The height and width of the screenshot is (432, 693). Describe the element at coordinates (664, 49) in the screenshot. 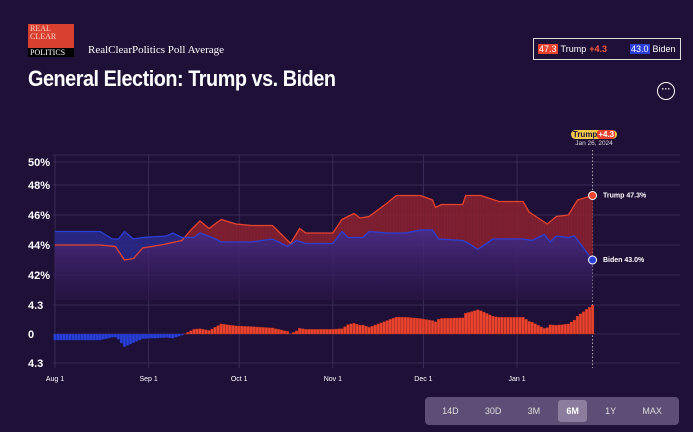

I see `biden-name: Biden` at that location.